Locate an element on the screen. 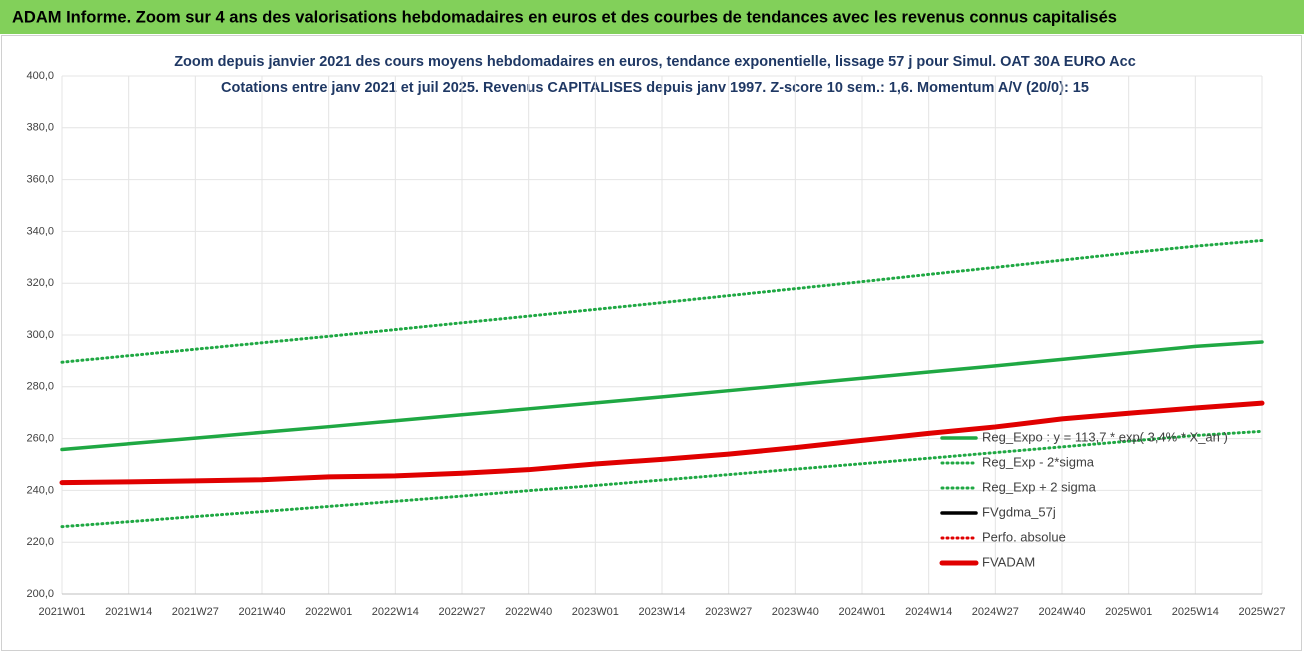 This screenshot has height=653, width=1304. y-tick-label: 360,0 is located at coordinates (40, 180).